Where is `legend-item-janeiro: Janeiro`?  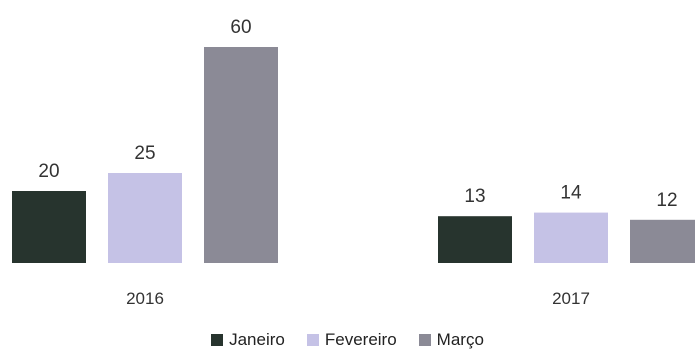
legend-item-janeiro: Janeiro is located at coordinates (248, 340).